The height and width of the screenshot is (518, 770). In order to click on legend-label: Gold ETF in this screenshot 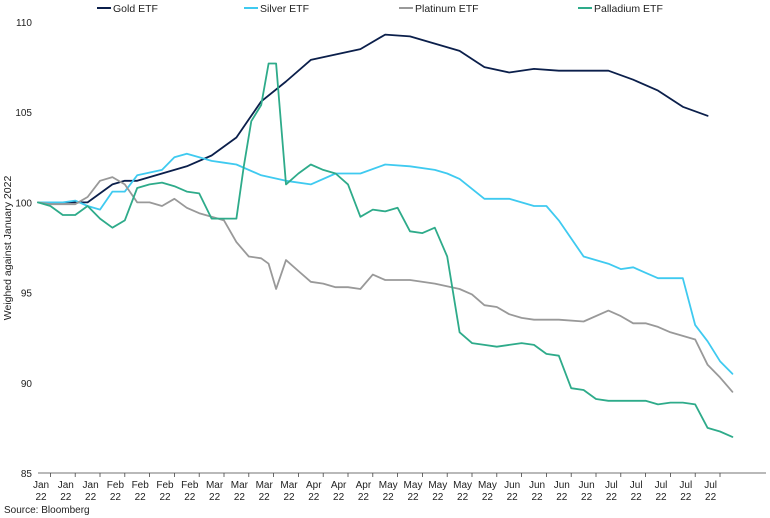, I will do `click(135, 9)`.